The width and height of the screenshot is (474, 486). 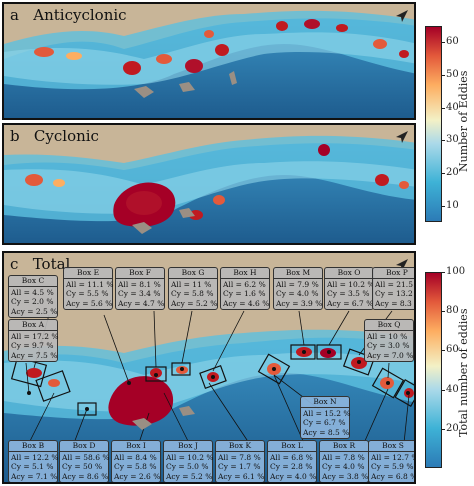 What do you see at coordinates (452, 74) in the screenshot?
I see `colorbar-tick-label: 50` at bounding box center [452, 74].